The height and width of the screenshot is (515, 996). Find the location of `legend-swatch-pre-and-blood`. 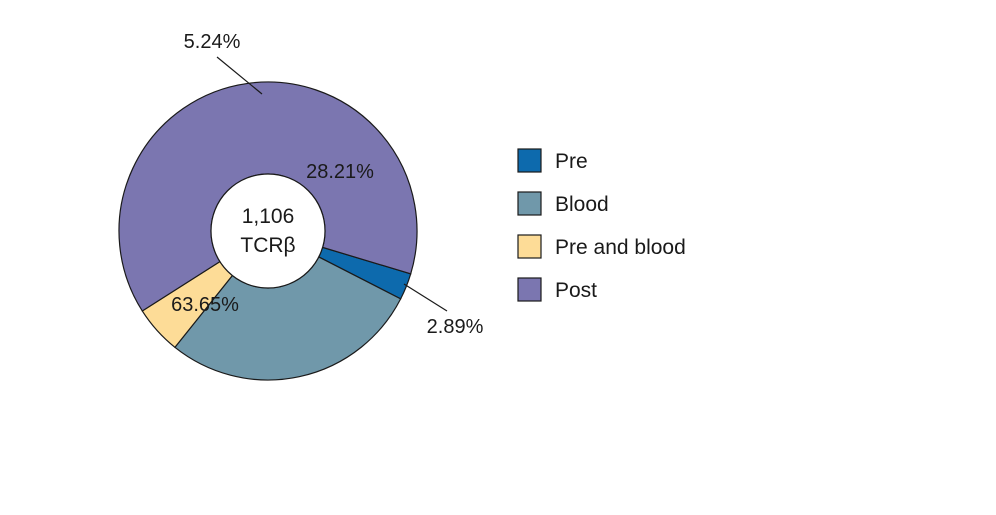

legend-swatch-pre-and-blood is located at coordinates (529, 246).